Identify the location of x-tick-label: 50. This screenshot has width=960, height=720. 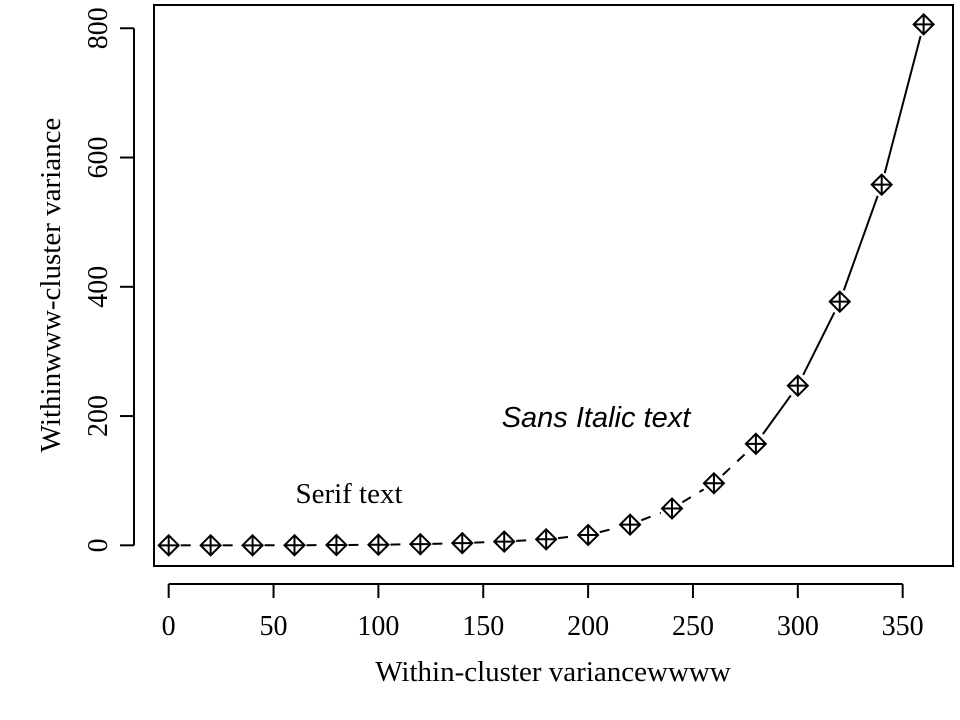
(274, 626).